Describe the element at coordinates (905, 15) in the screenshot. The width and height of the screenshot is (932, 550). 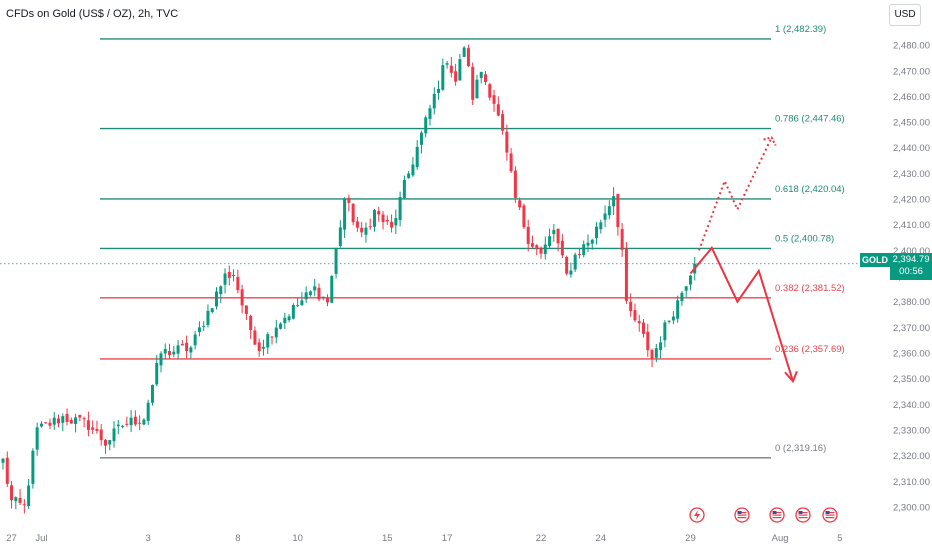
I see `currency-button: USD` at that location.